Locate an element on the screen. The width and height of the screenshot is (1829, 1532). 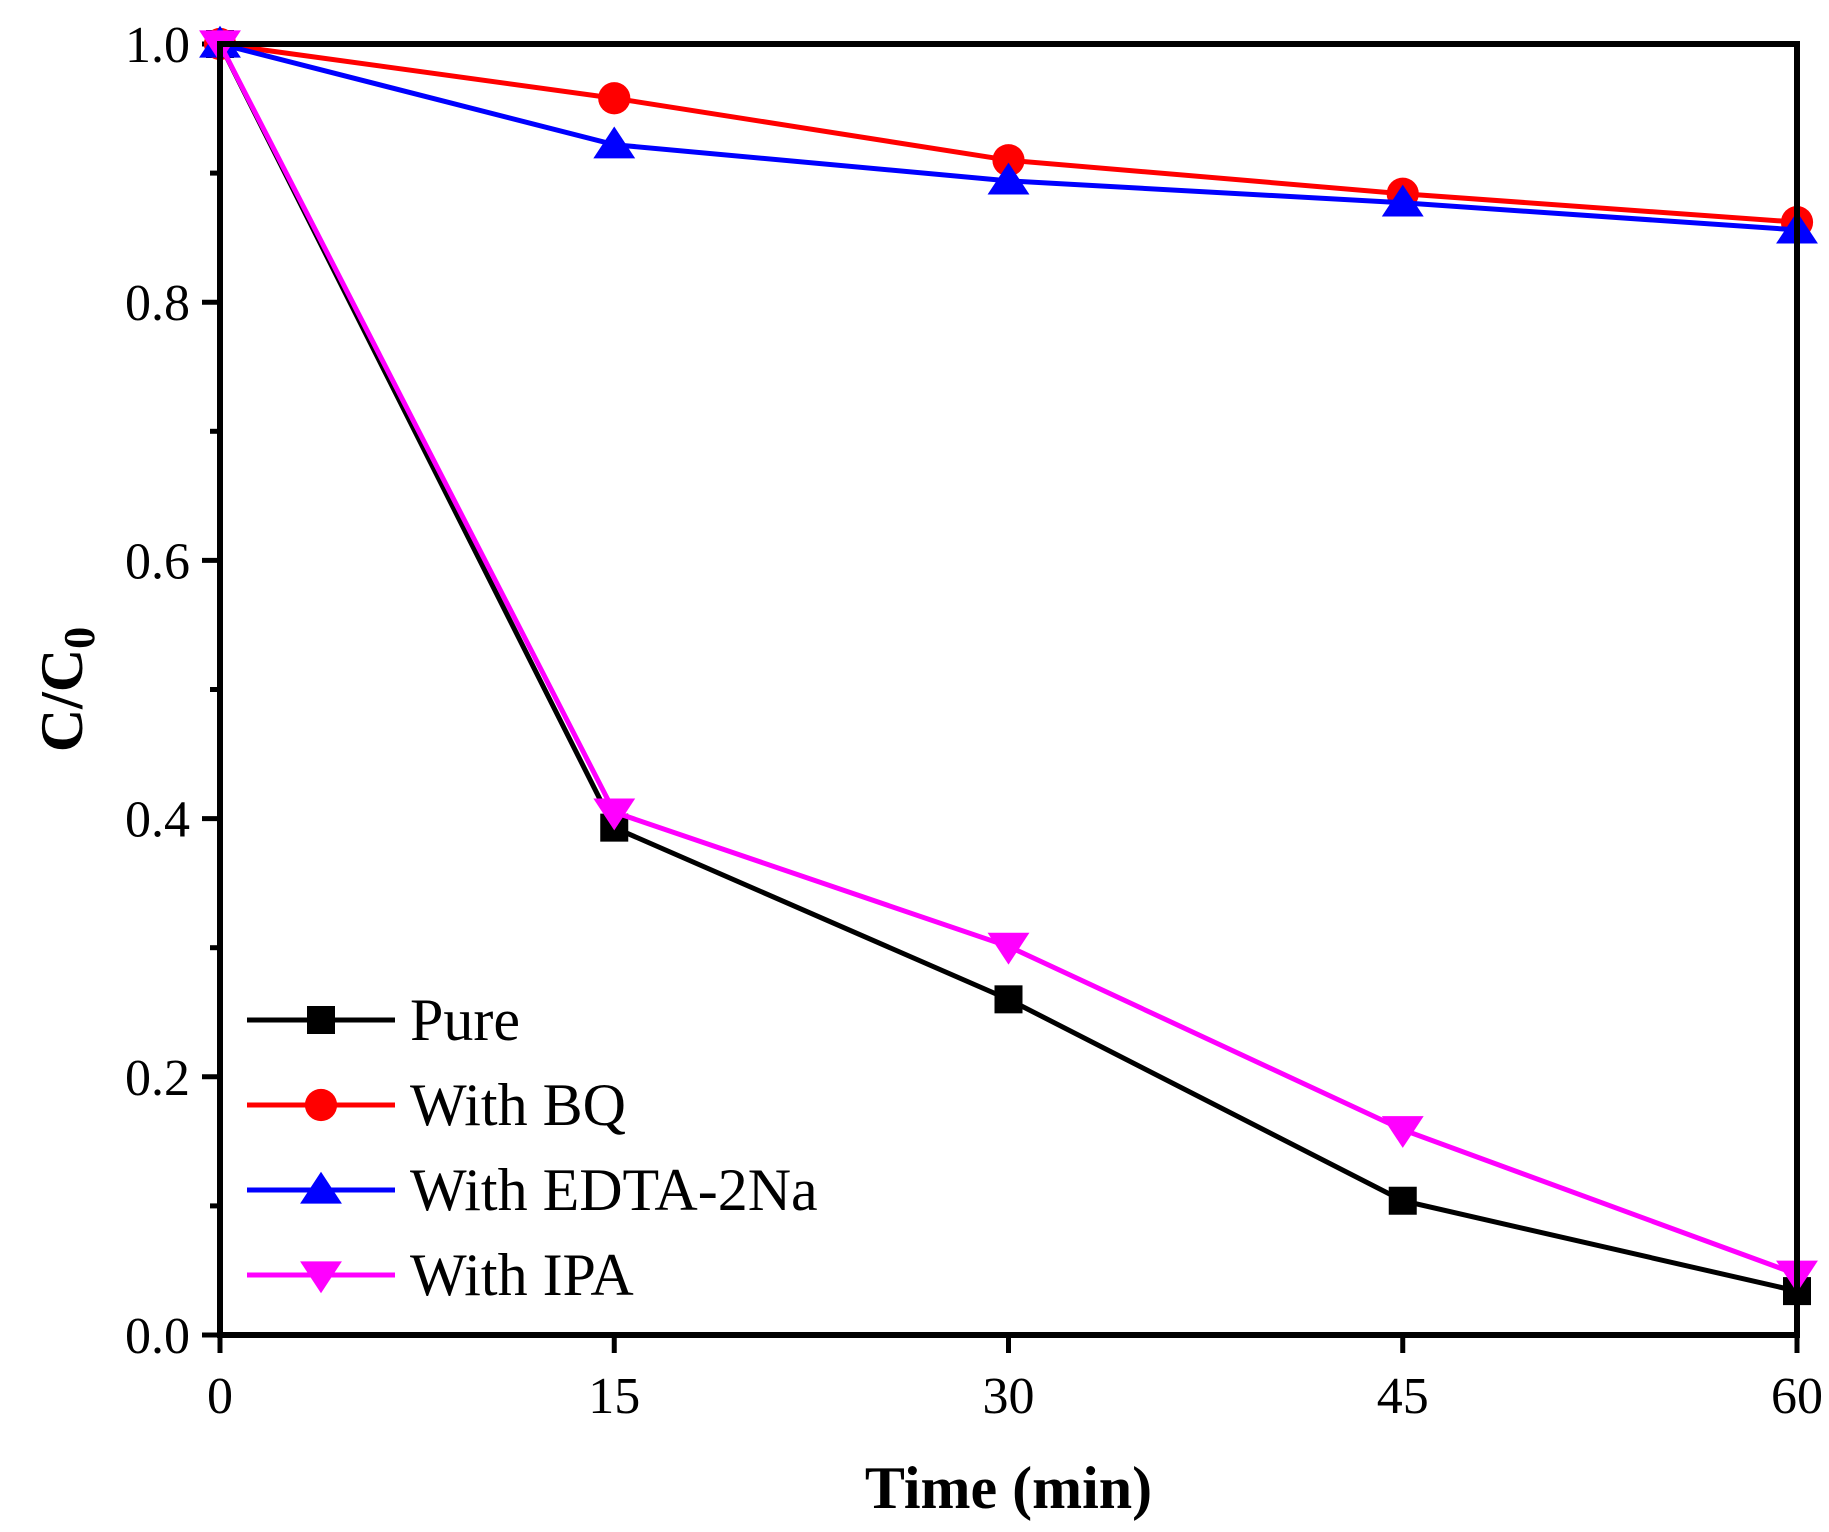
legend-label: With IPA is located at coordinates (522, 1275).